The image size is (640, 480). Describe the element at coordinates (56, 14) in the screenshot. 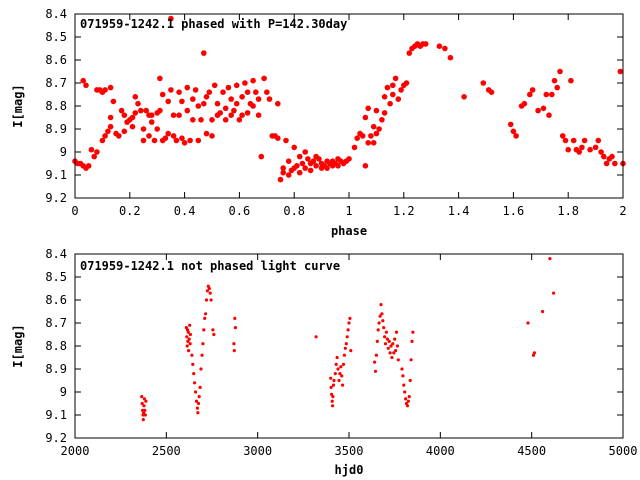

I see `y-tick-label: 8.4` at that location.